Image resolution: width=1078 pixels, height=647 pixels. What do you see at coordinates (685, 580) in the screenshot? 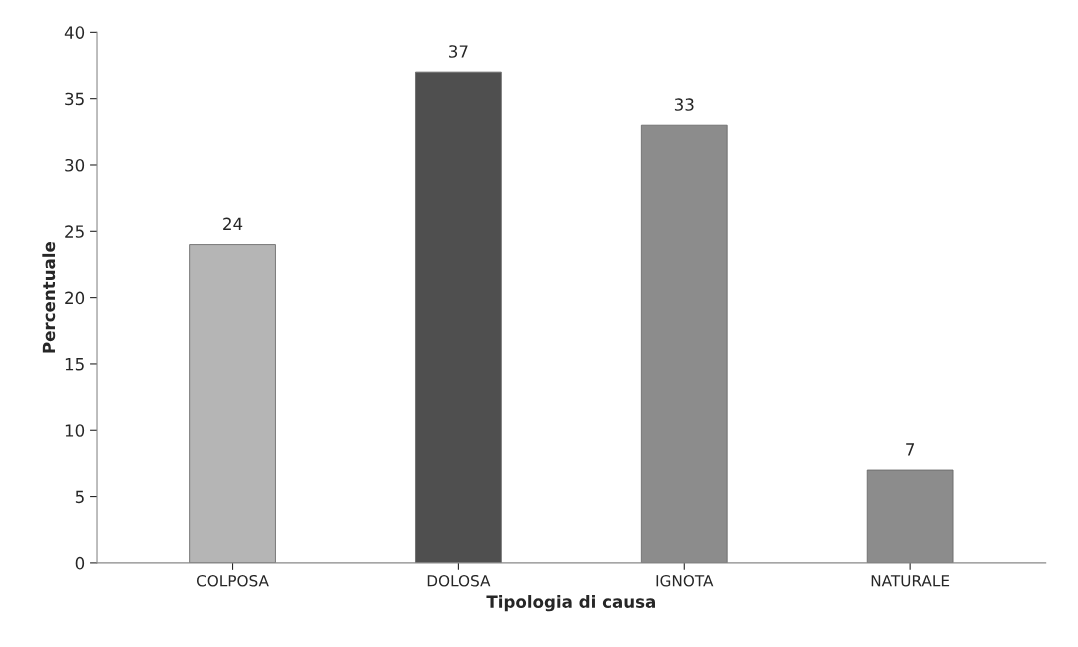
I see `x-tick-label: IGNOTA` at bounding box center [685, 580].